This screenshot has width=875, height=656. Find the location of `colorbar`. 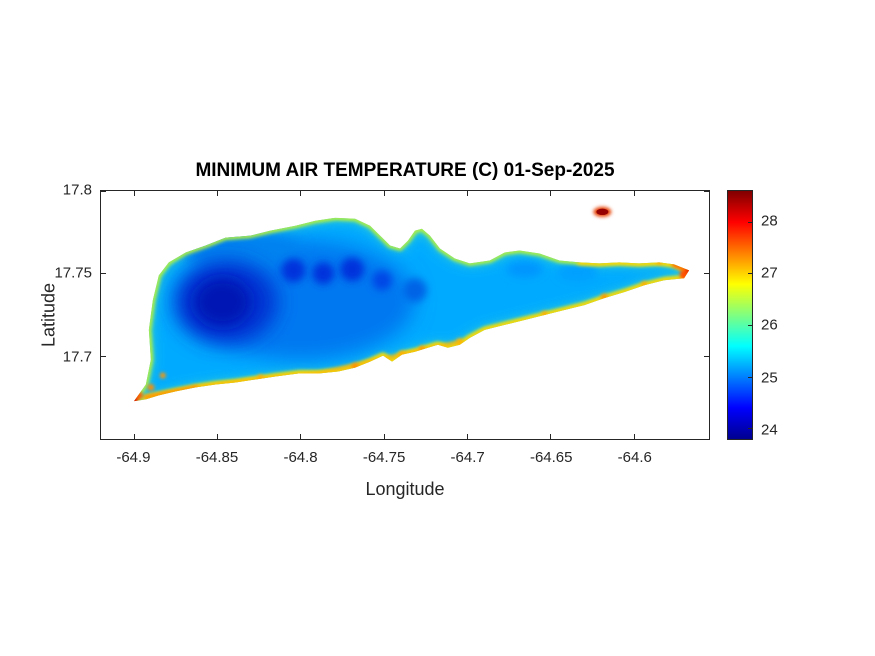

colorbar is located at coordinates (740, 315).